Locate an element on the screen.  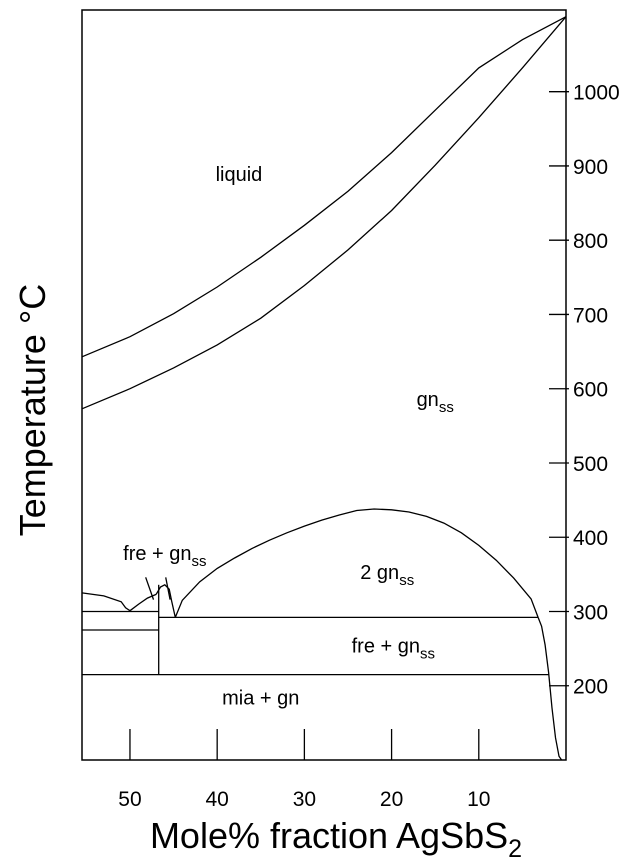
x-tick-label-30: 30 is located at coordinates (304, 799).